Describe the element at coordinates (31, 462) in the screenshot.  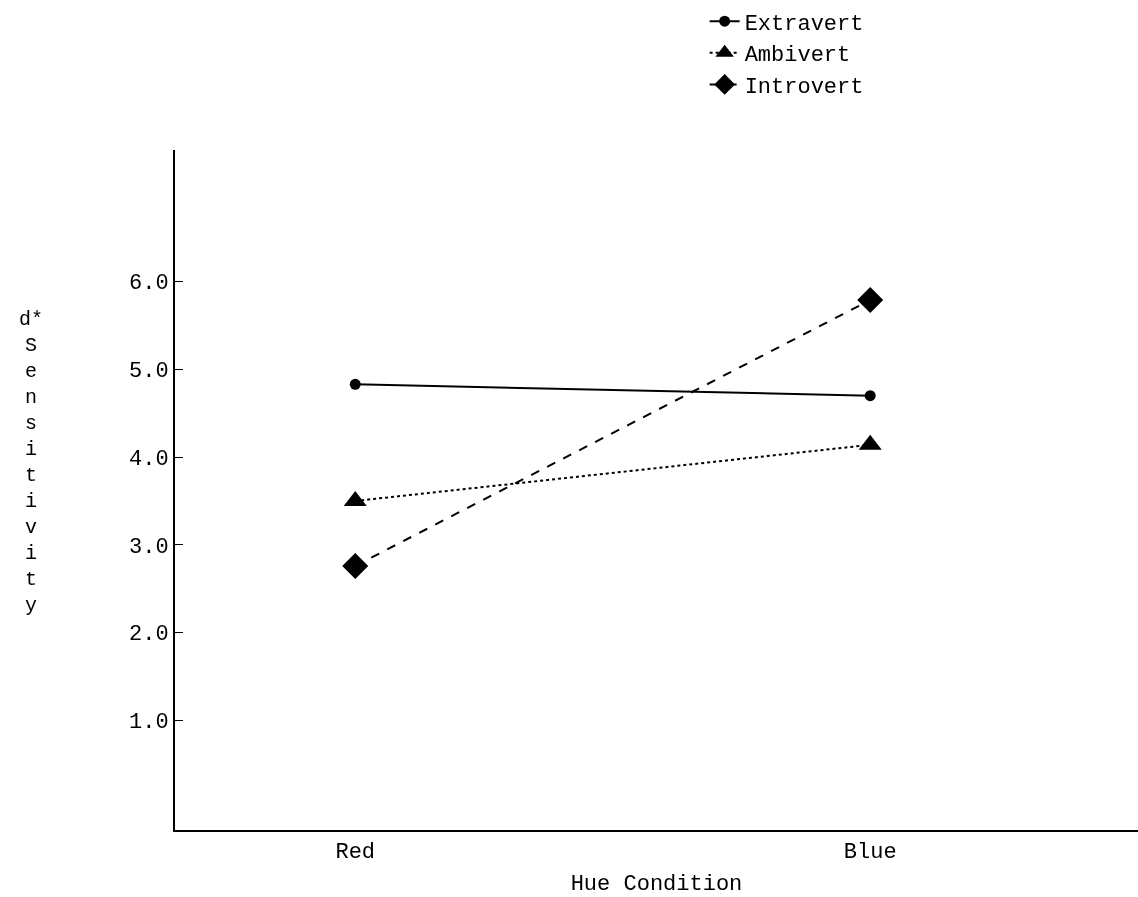
I see `text: d* Sensitivity` at that location.